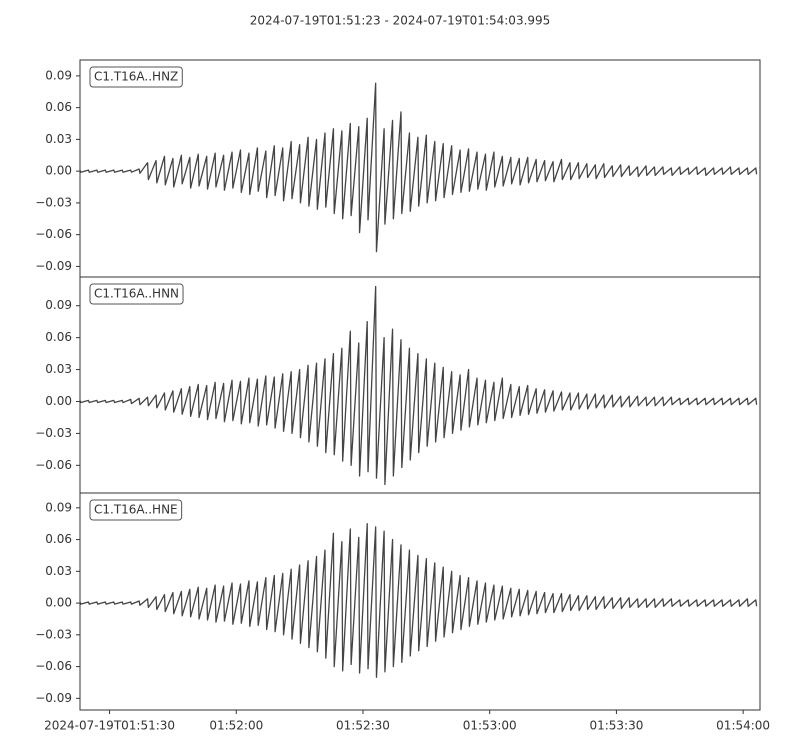  I want to click on trace-label: C1.T16A..HNN, so click(136, 294).